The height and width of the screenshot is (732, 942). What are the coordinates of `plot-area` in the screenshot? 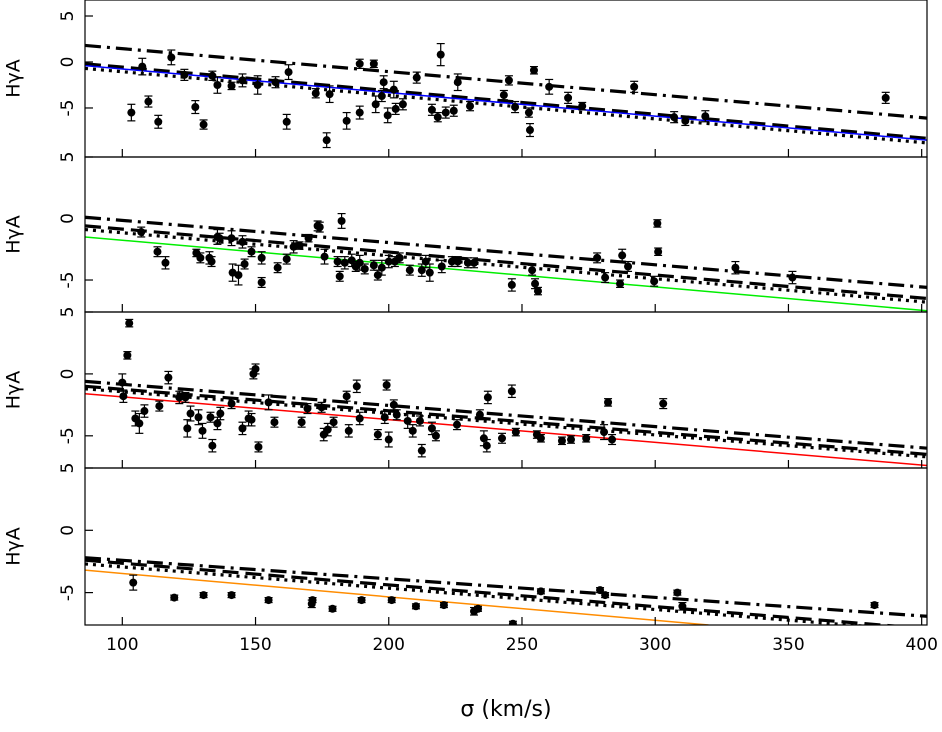 It's located at (506, 95).